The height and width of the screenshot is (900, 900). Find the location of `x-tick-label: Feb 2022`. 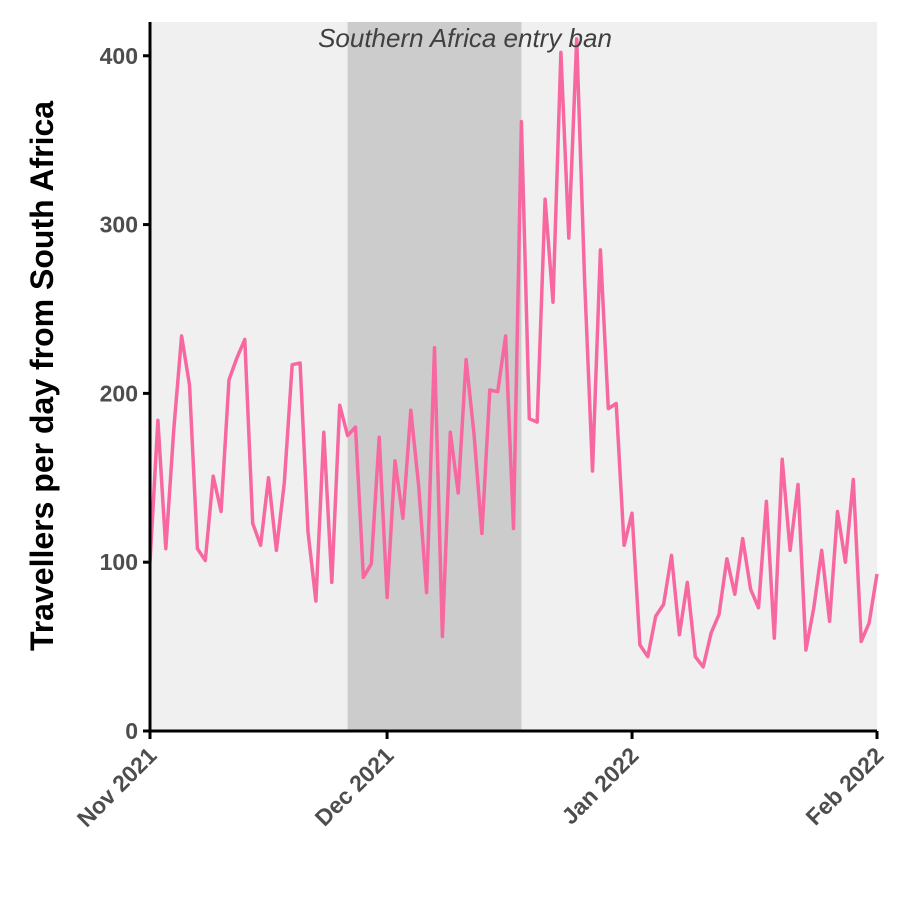

x-tick-label: Feb 2022 is located at coordinates (845, 786).